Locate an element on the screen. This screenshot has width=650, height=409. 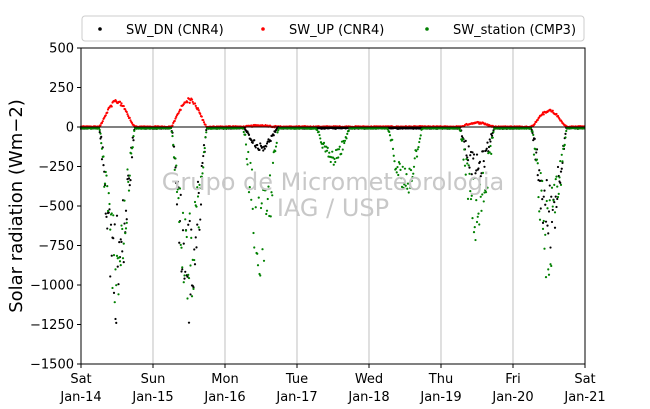
legend-label: SW_station (CMP3) is located at coordinates (514, 30).